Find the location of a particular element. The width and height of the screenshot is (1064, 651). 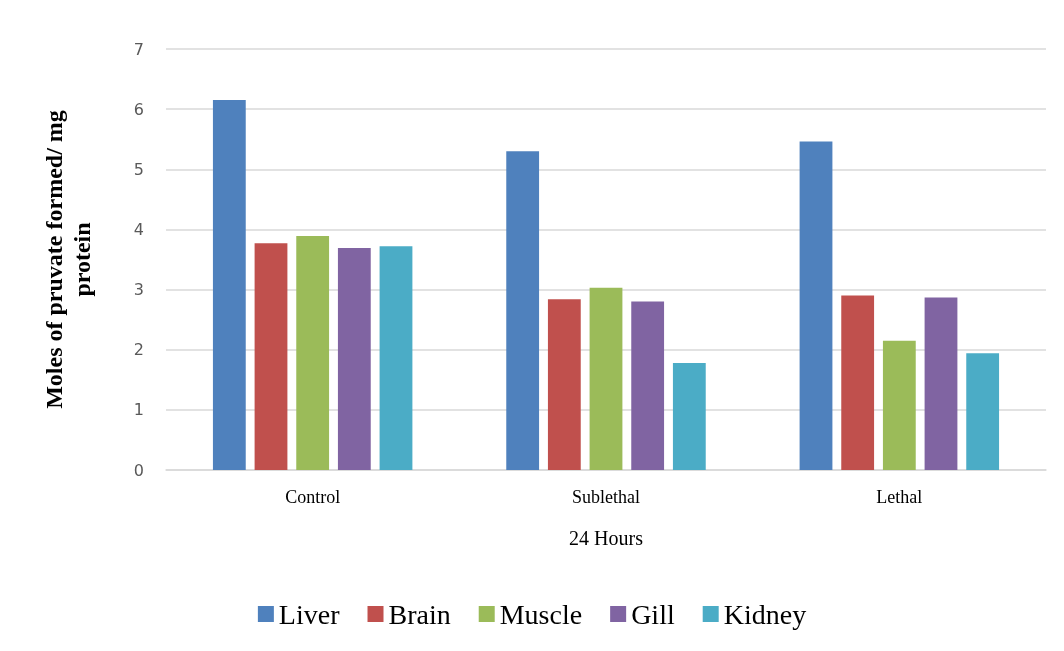

legend-label: Kidney is located at coordinates (765, 614).